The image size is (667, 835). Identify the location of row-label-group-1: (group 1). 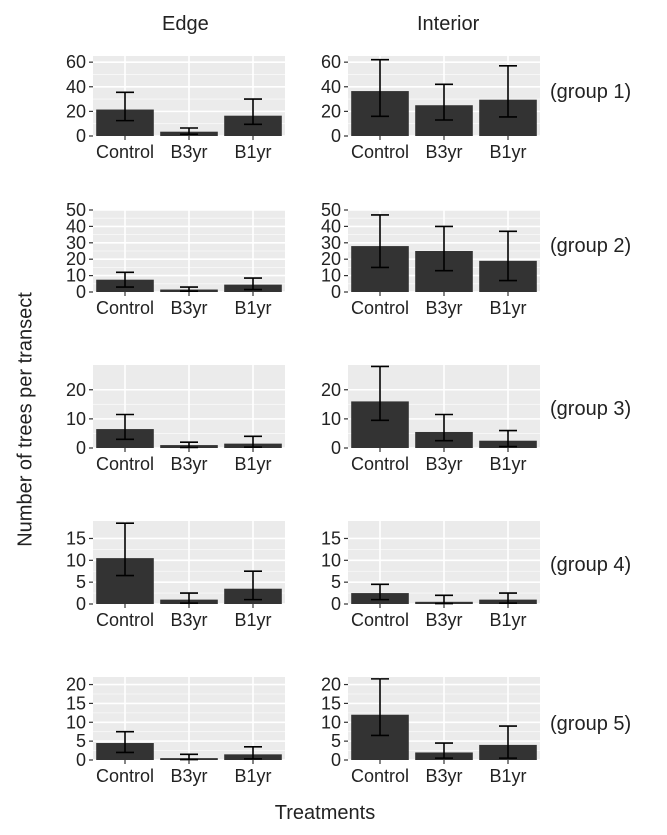
(591, 92).